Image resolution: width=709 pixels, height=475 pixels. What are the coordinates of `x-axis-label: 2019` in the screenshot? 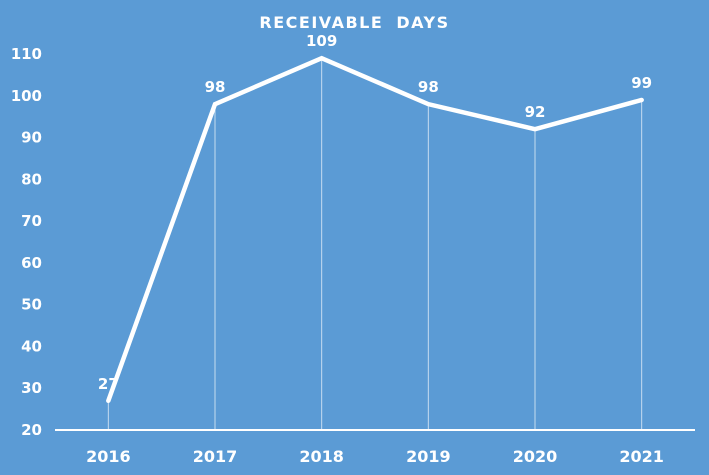 It's located at (428, 456).